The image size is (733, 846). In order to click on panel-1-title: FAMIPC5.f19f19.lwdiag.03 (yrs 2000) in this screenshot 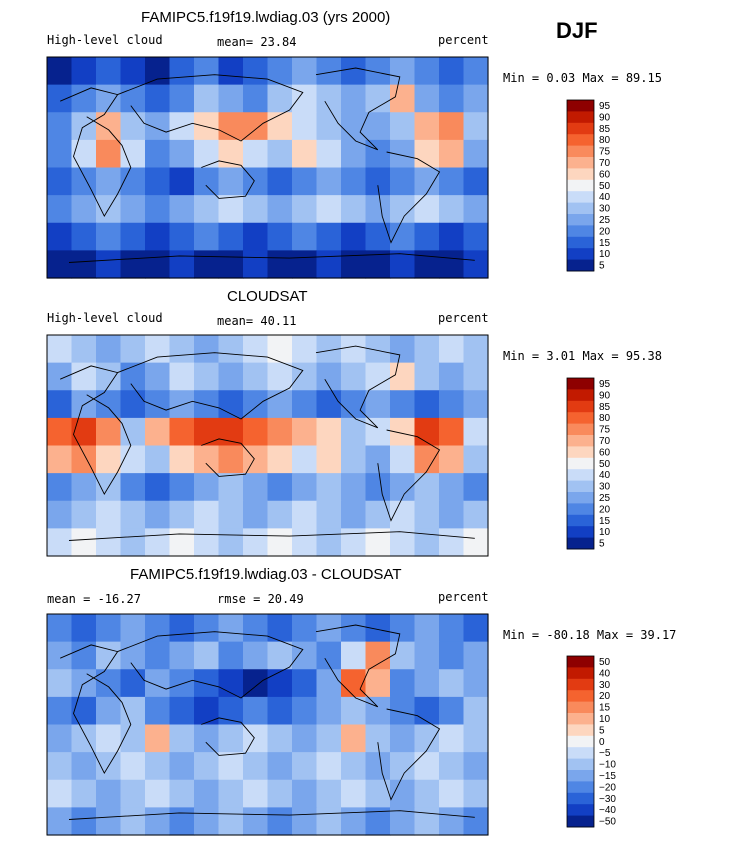, I will do `click(266, 17)`.